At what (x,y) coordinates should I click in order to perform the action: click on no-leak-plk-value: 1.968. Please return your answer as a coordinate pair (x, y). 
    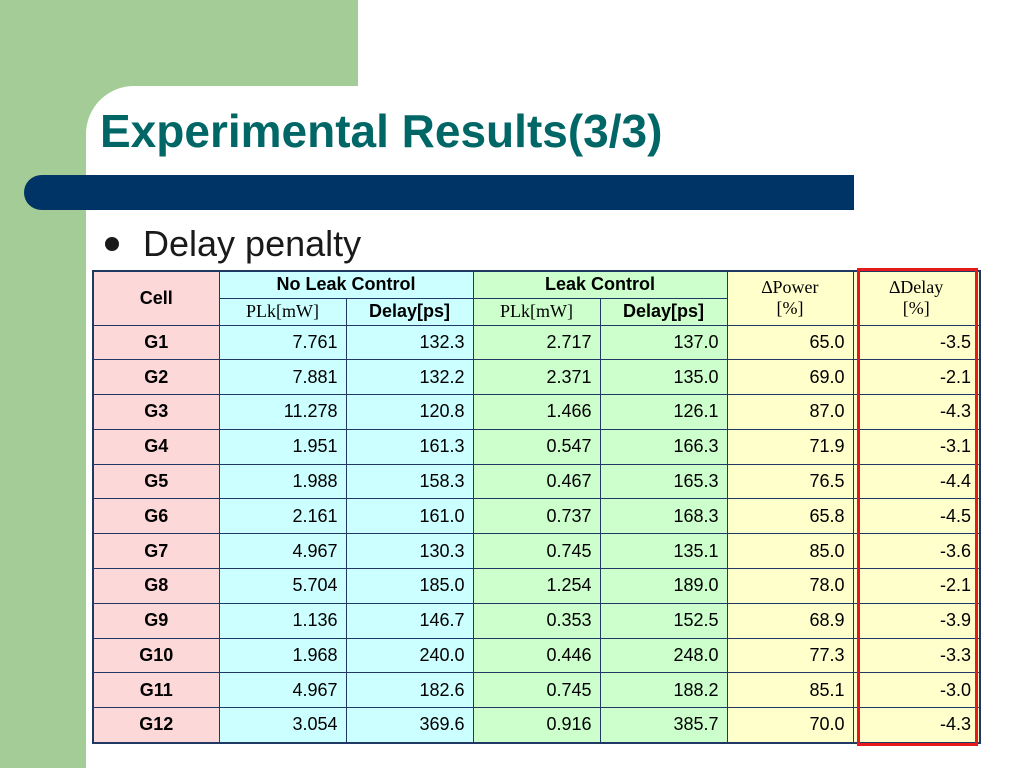
    Looking at the image, I should click on (282, 655).